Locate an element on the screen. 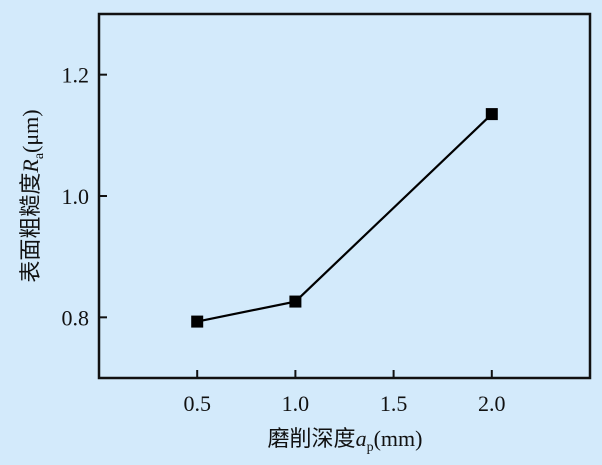 The width and height of the screenshot is (602, 465). y-tick-label: 1.0 is located at coordinates (76, 196).